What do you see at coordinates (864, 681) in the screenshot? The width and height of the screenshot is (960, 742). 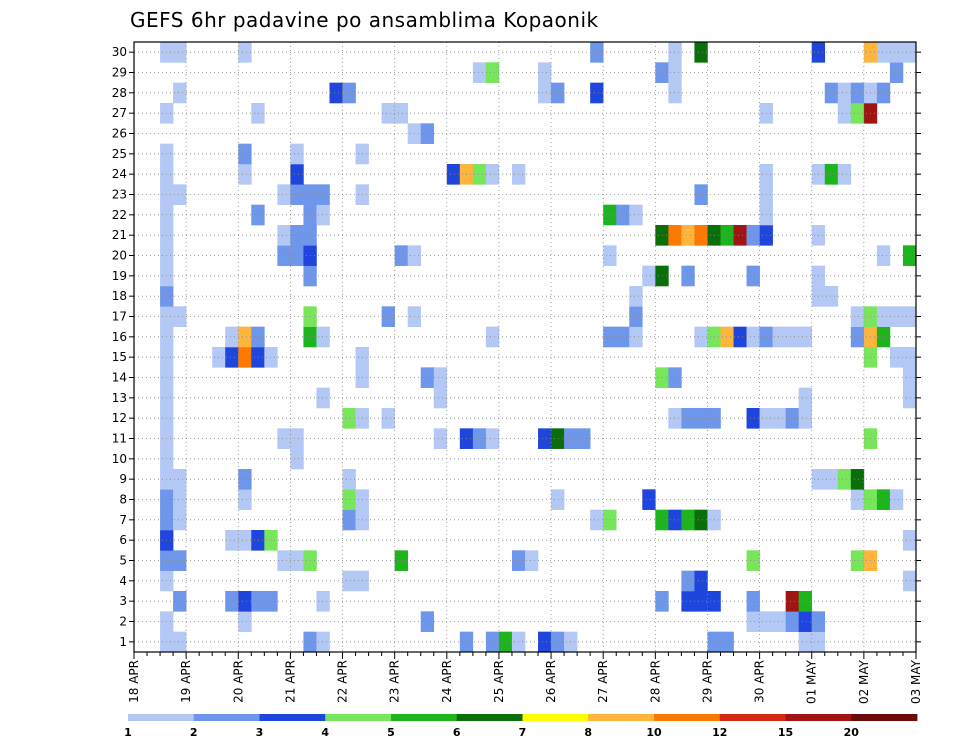 I see `x-tick-label: 02 MAY` at bounding box center [864, 681].